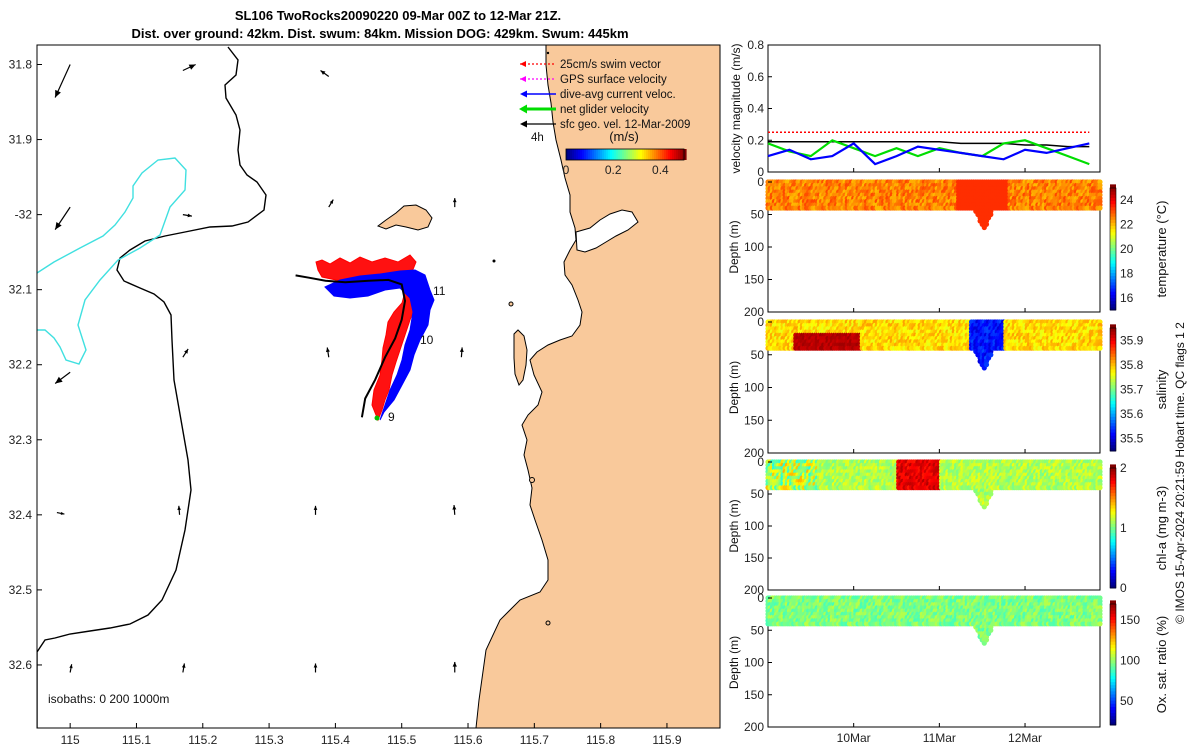  What do you see at coordinates (755, 140) in the screenshot?
I see `velocity-y-tick-label: 0.2` at bounding box center [755, 140].